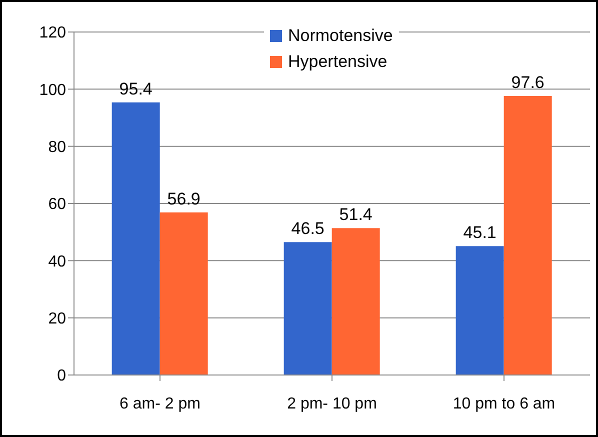 This screenshot has width=598, height=437. Describe the element at coordinates (52, 90) in the screenshot. I see `y-tick-label: 100` at that location.